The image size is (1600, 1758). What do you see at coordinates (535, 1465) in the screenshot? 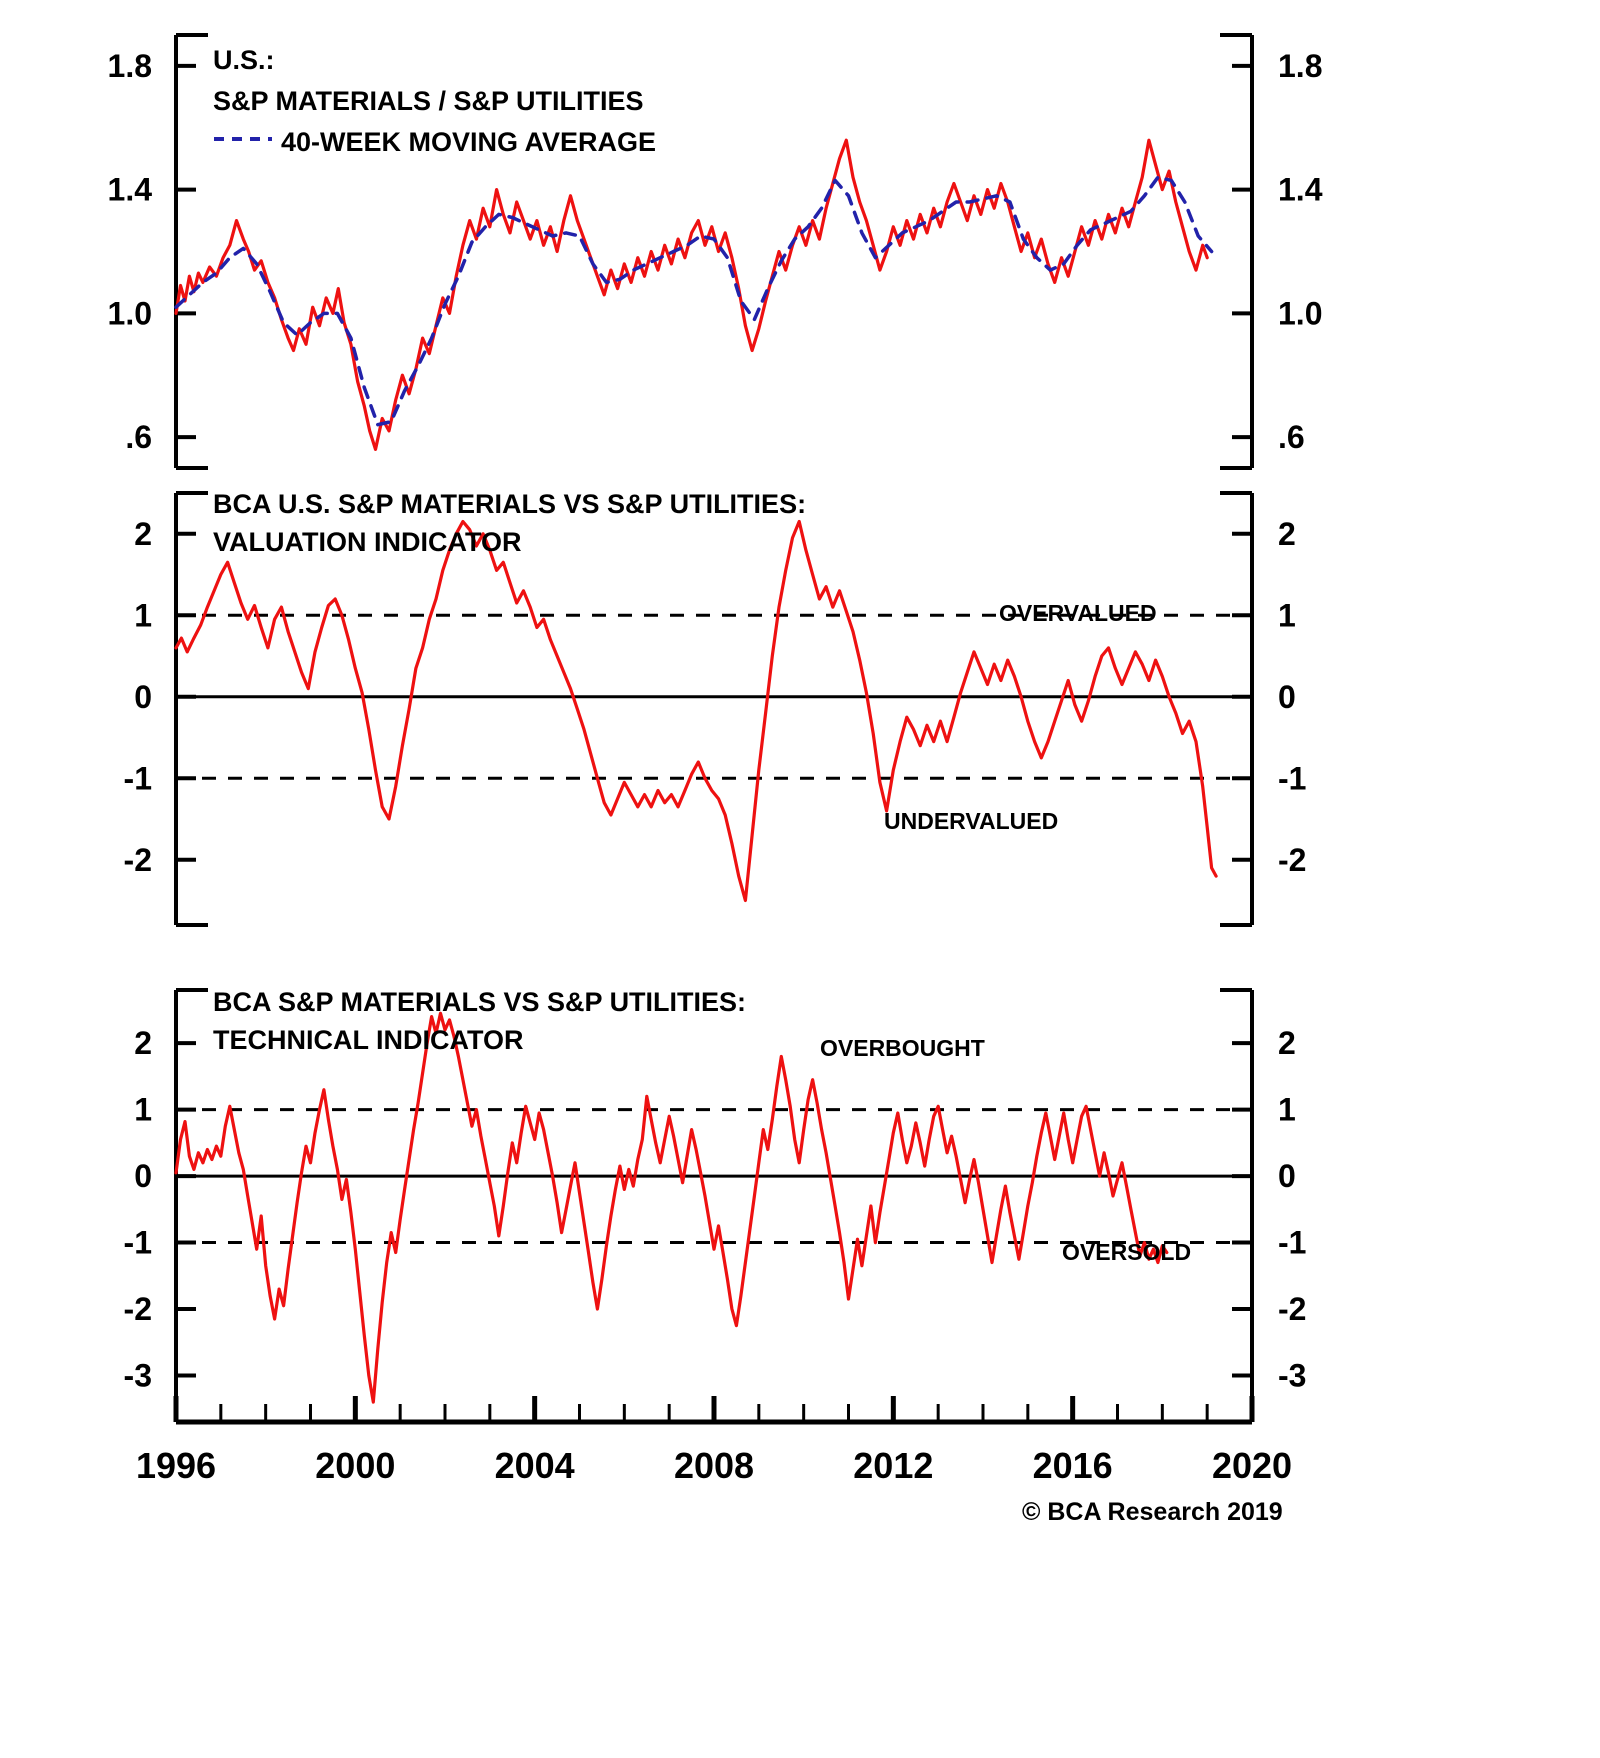
I see `xtick-label: 2004` at bounding box center [535, 1465].